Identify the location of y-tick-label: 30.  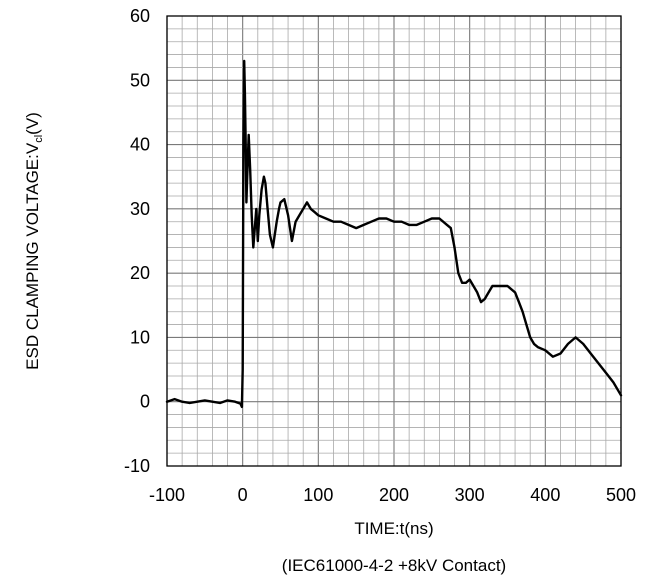
(140, 209).